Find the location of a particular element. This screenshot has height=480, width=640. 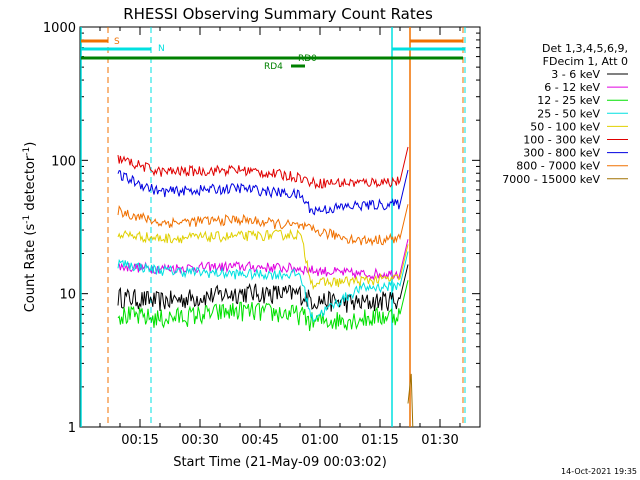

x-tick-label: 00:45 is located at coordinates (259, 440).